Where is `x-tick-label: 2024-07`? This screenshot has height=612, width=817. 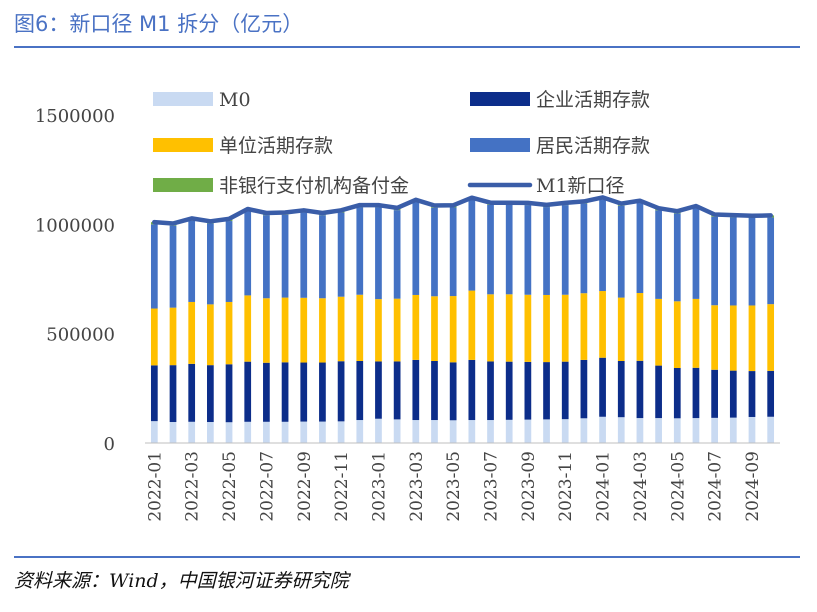
x-tick-label: 2024-07 is located at coordinates (716, 486).